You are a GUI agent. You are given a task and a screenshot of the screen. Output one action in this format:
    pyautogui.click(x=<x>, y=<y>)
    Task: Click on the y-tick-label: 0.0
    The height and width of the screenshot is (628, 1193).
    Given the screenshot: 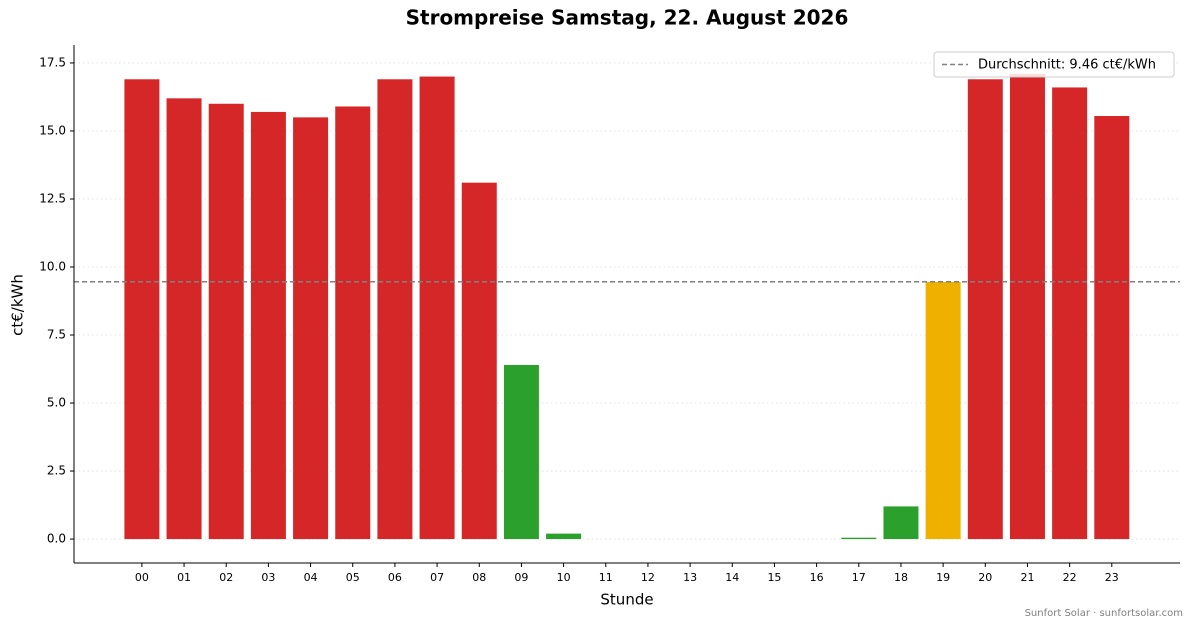 What is the action you would take?
    pyautogui.click(x=56, y=539)
    